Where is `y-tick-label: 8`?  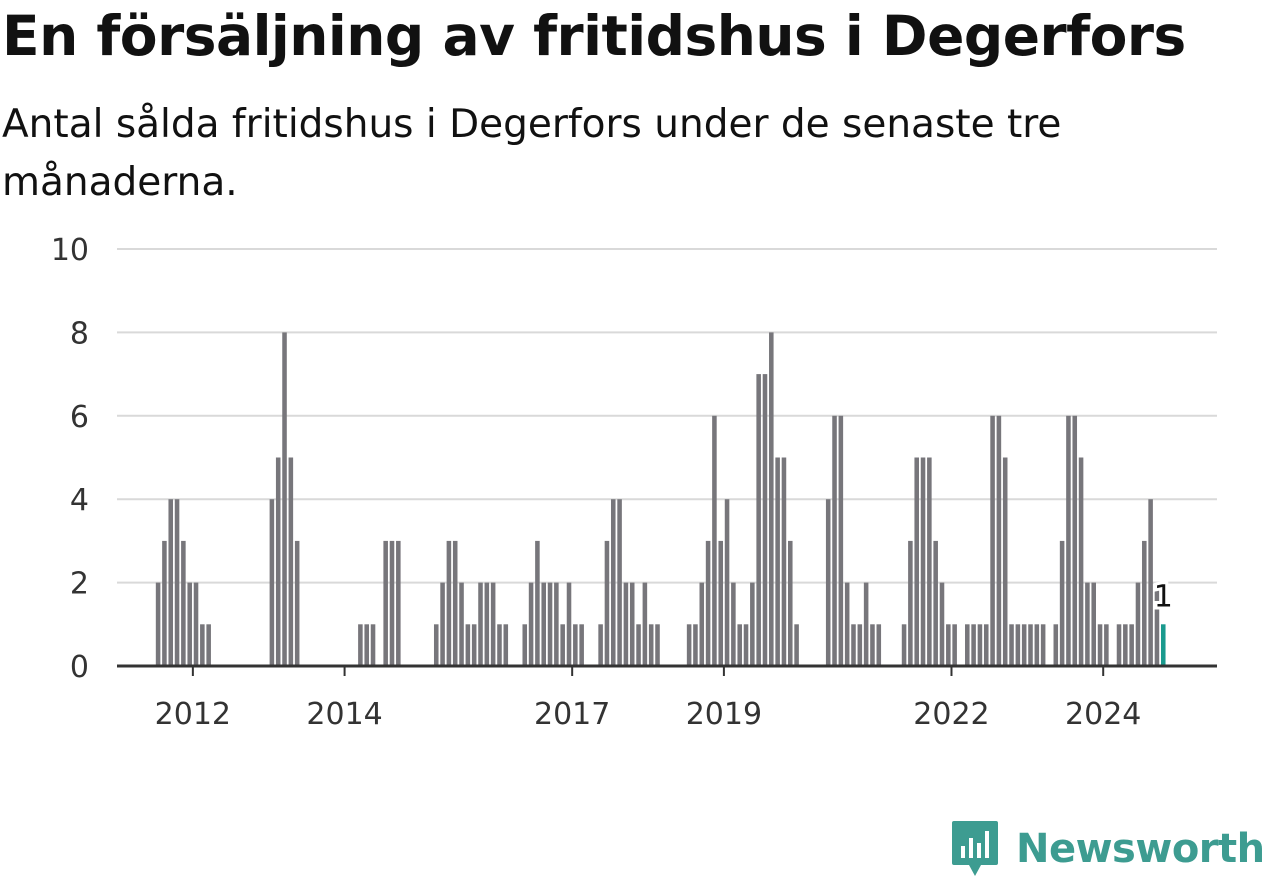 y-tick-label: 8 is located at coordinates (79, 333).